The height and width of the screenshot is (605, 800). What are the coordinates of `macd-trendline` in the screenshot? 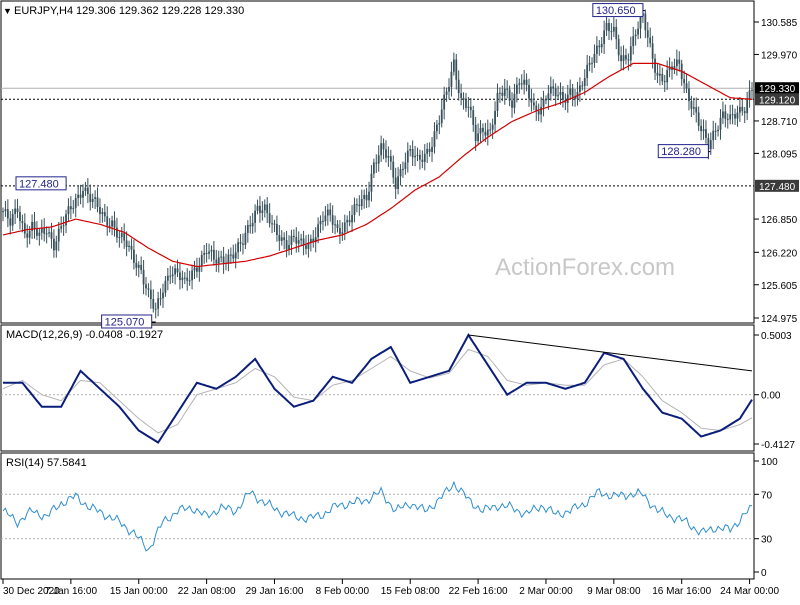 It's located at (610, 353).